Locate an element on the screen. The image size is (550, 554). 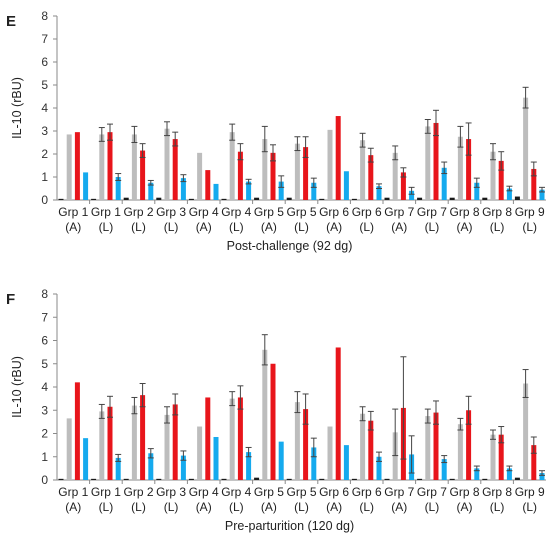
panel-label: E is located at coordinates (11, 21).